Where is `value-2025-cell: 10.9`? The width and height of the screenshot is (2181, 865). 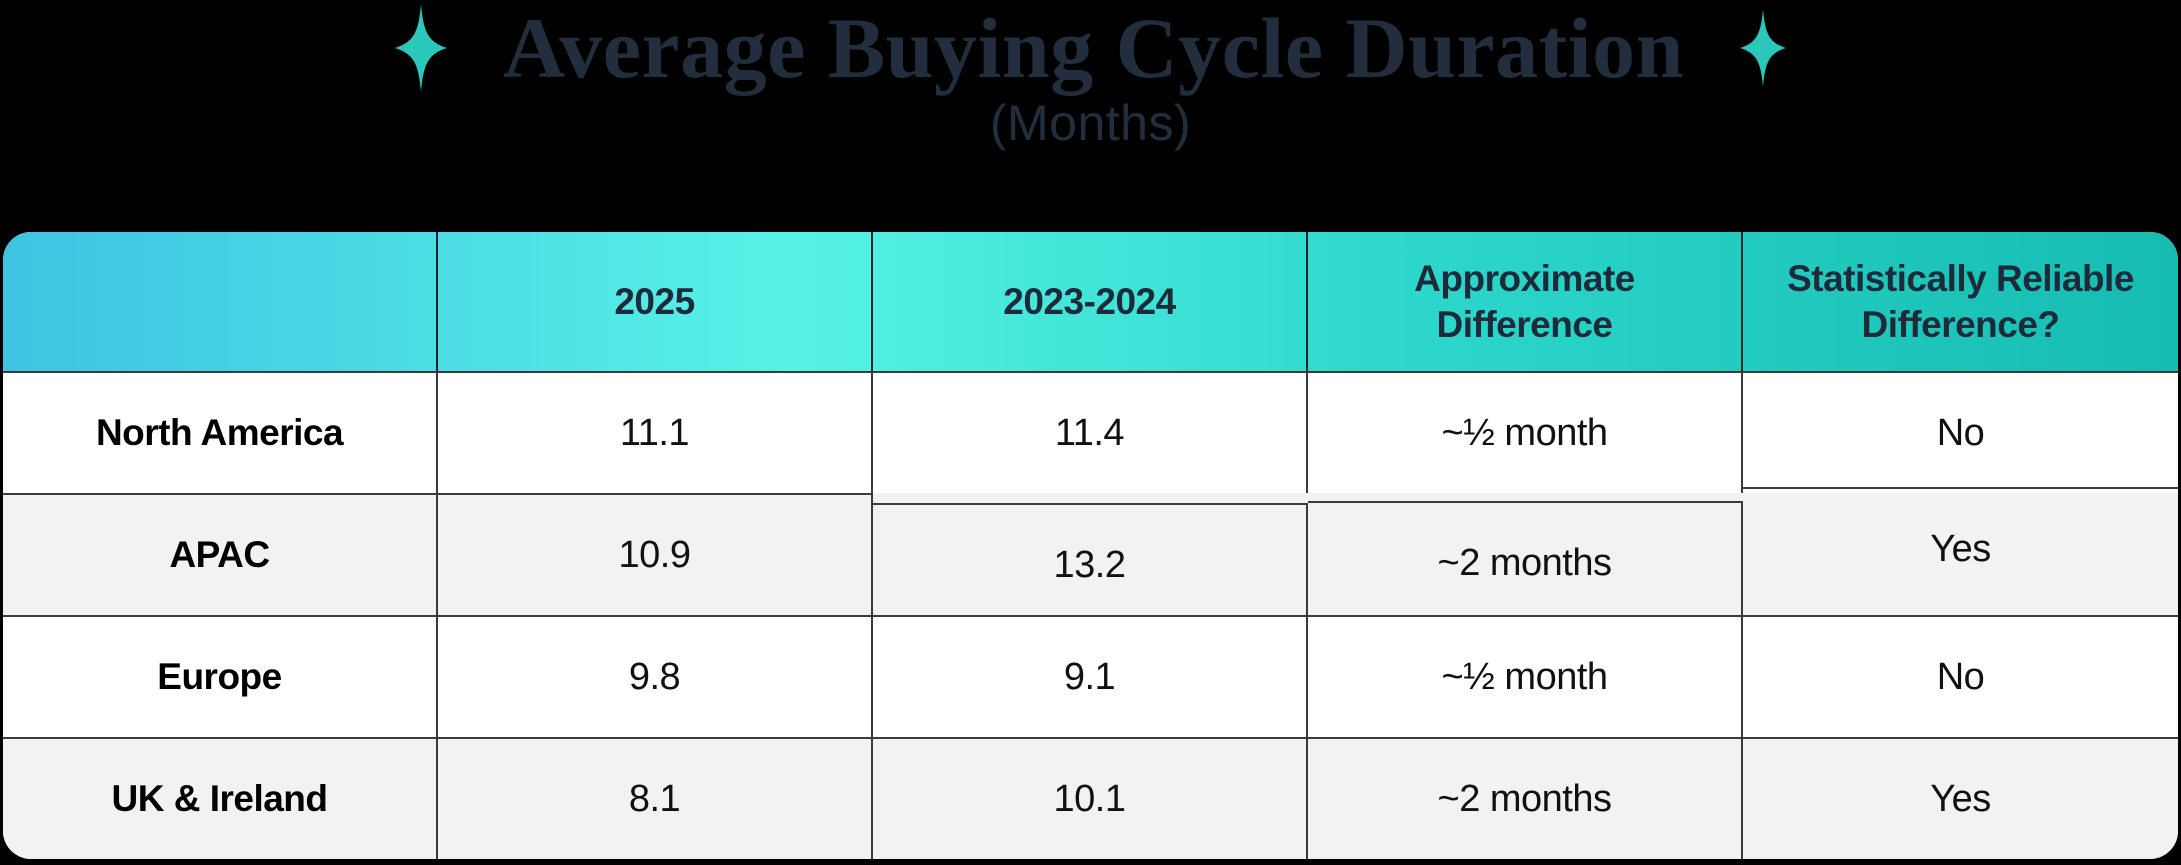
value-2025-cell: 10.9 is located at coordinates (655, 554).